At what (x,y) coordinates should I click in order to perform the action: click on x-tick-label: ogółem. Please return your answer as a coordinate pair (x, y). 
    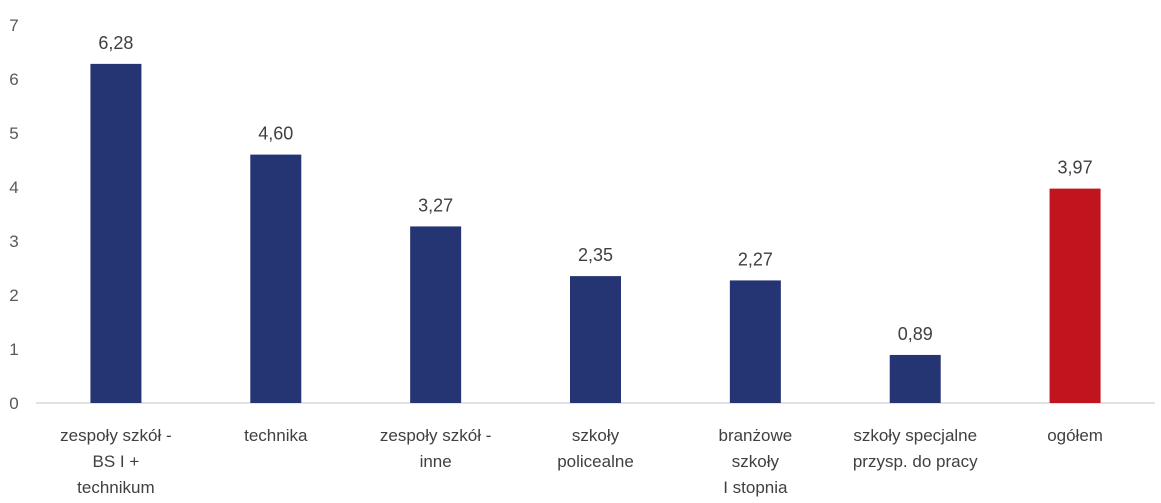
    Looking at the image, I should click on (1075, 435).